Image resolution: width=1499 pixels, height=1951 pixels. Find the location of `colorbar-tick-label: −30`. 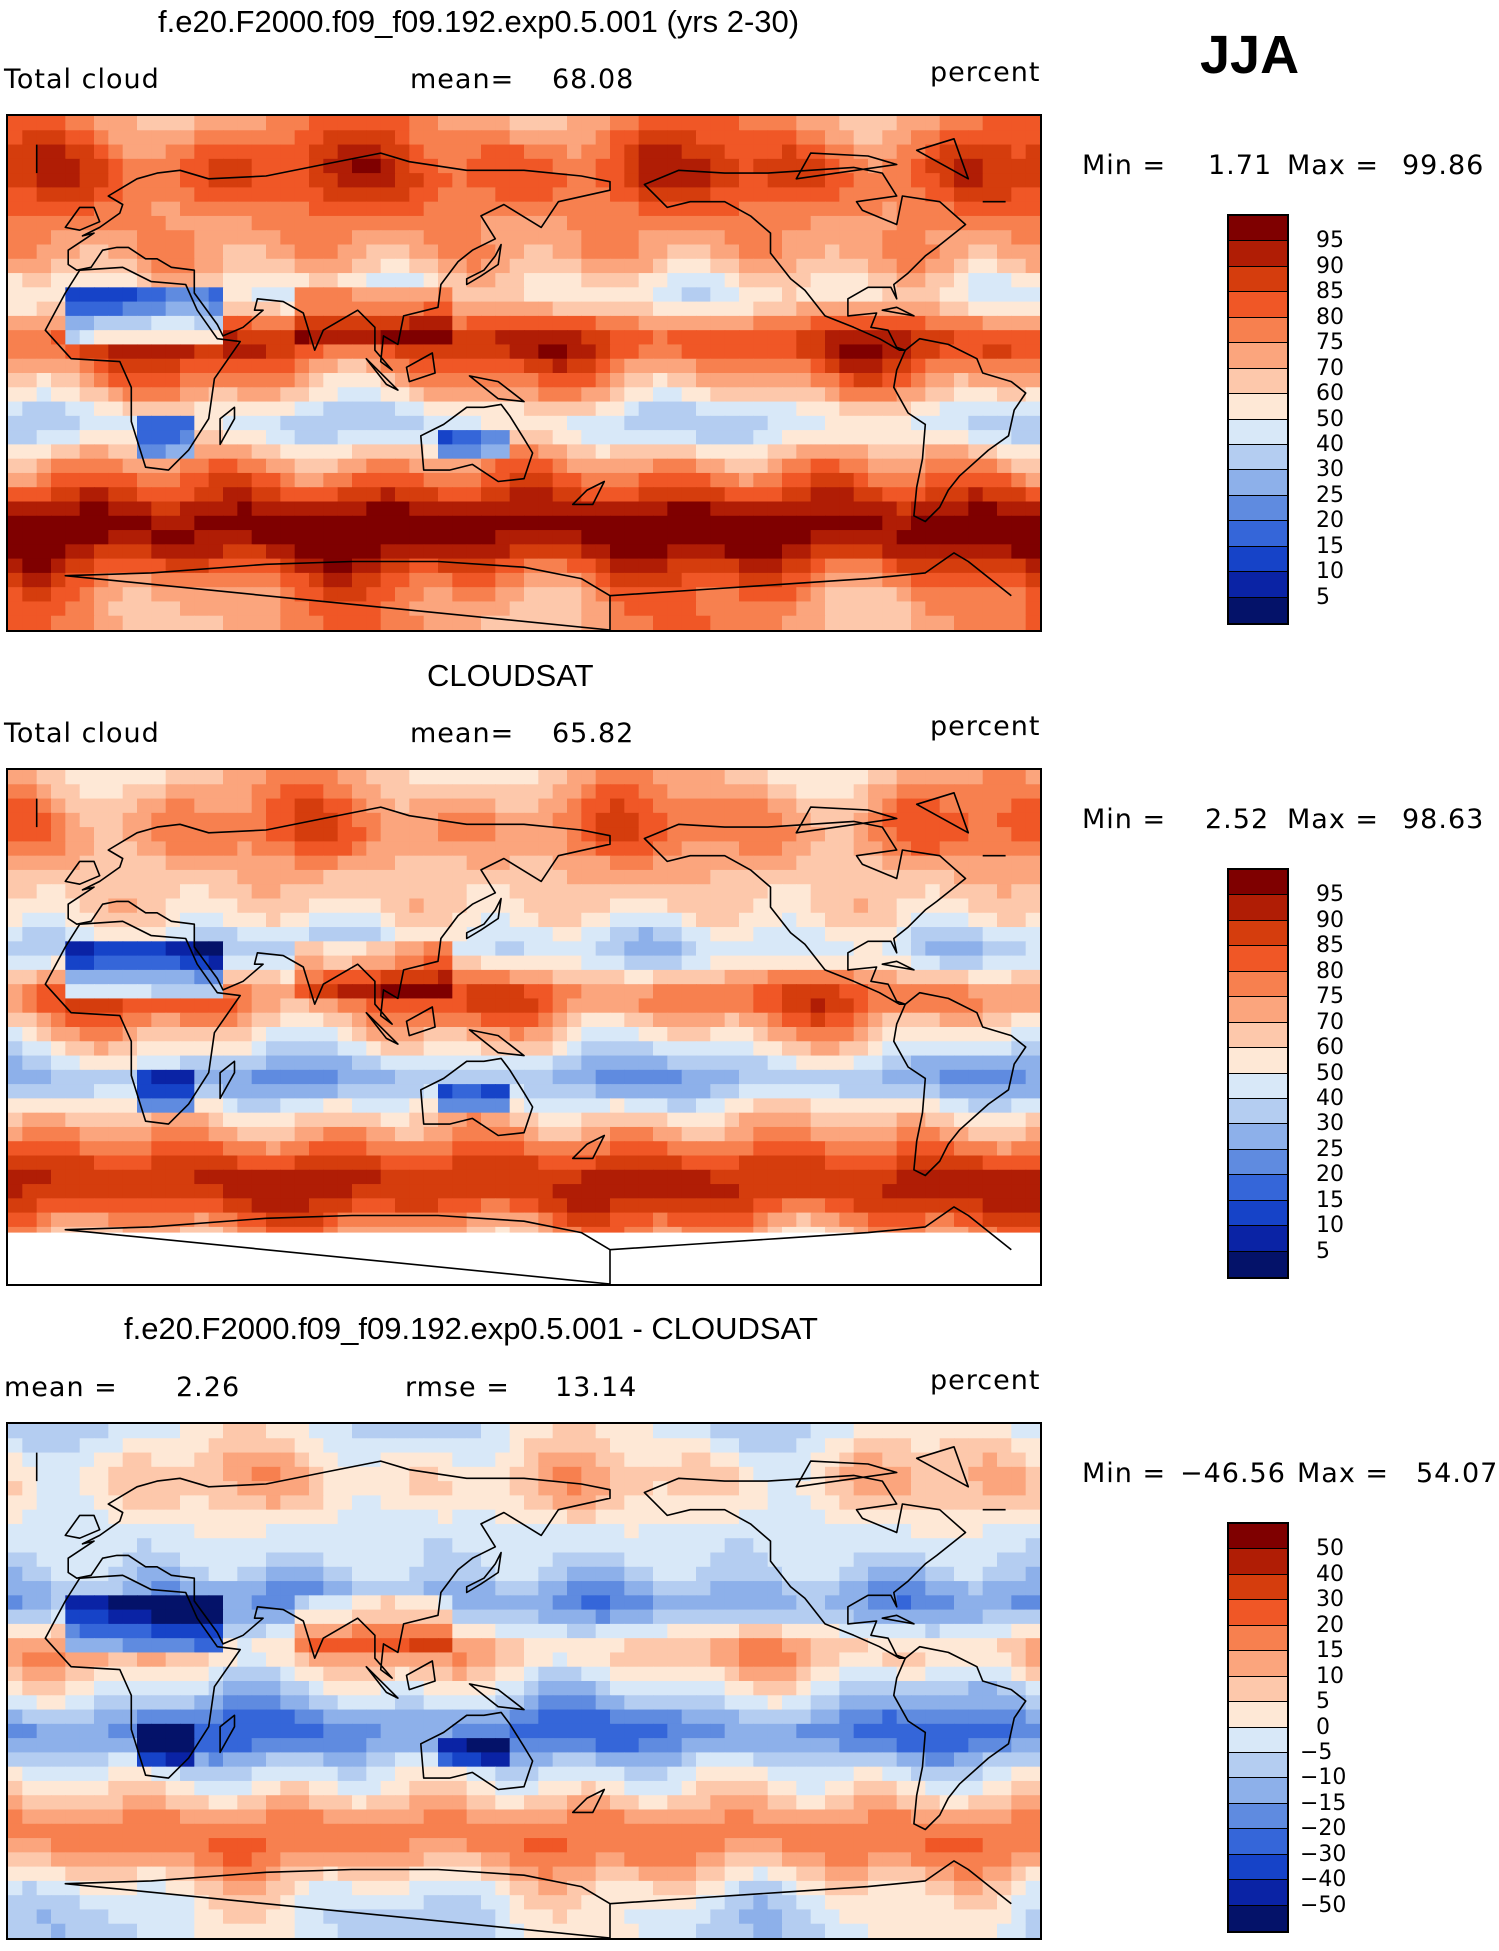

colorbar-tick-label: −30 is located at coordinates (1323, 1854).